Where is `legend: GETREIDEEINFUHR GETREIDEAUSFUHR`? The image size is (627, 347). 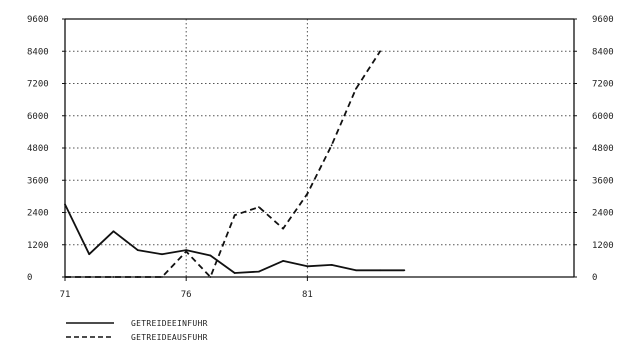
legend: GETREIDEEINFUHR GETREIDEAUSFUHR is located at coordinates (137, 330).